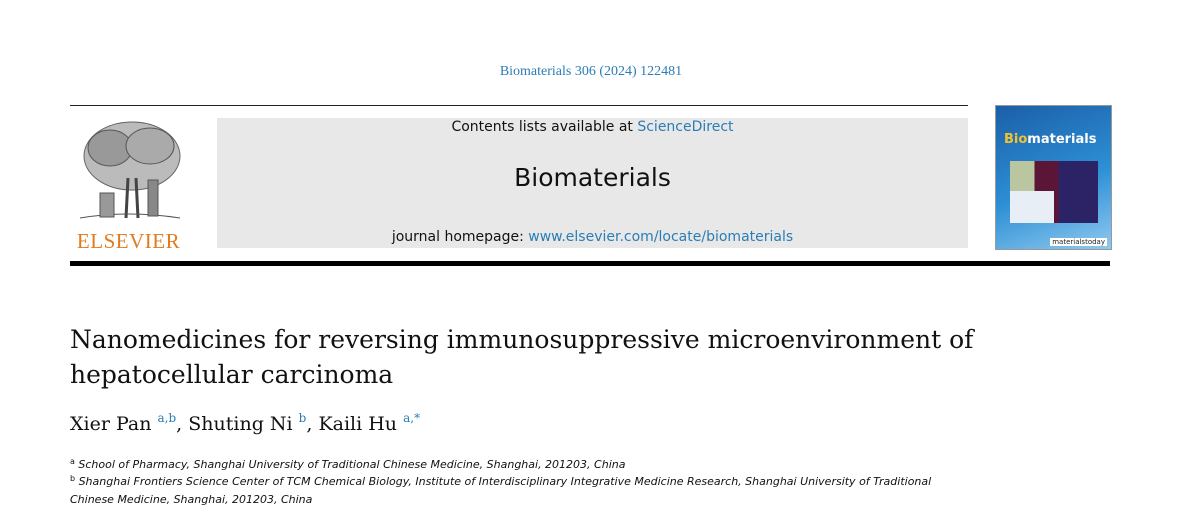 The height and width of the screenshot is (514, 1182). I want to click on sciencedirect-link: ScienceDirect, so click(685, 127).